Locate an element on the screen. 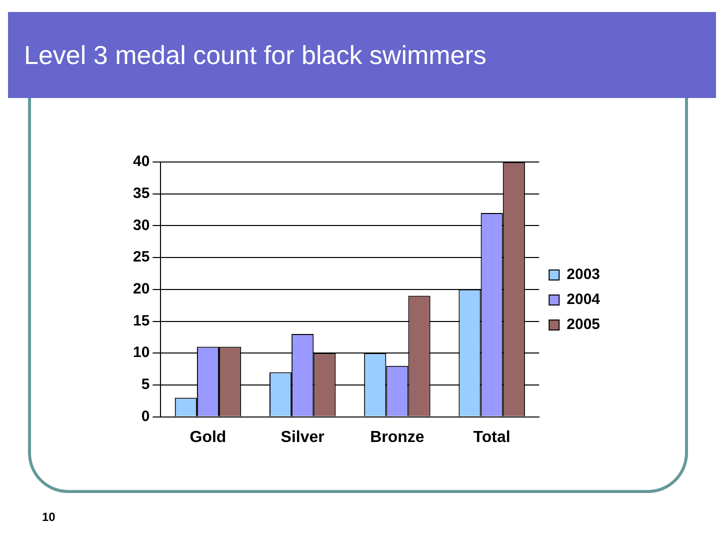 Image resolution: width=720 pixels, height=540 pixels. legend-label: 2004 is located at coordinates (583, 299).